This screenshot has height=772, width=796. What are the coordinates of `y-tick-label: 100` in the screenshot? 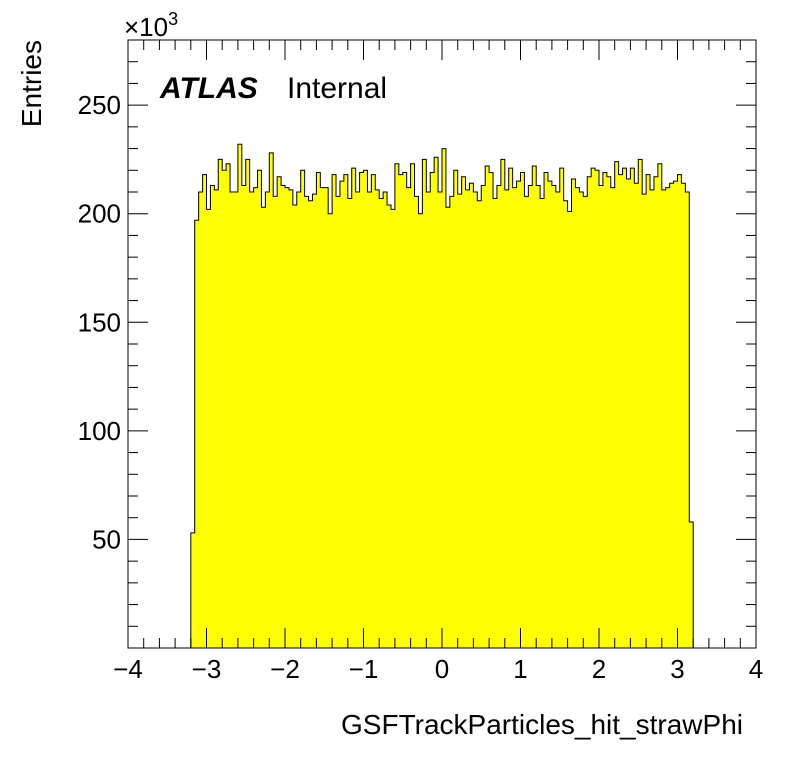 It's located at (99, 431).